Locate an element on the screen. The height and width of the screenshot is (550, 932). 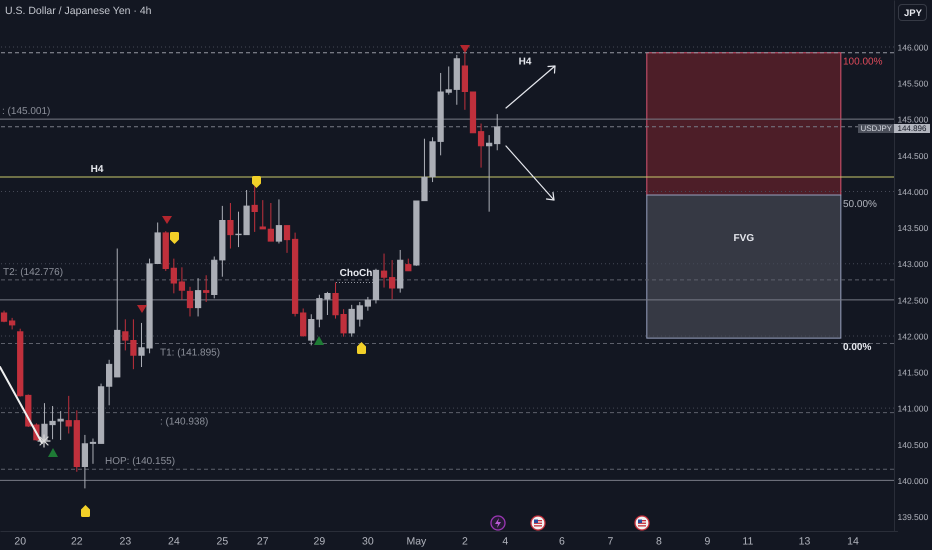
x-tick-label: 20 is located at coordinates (20, 542).